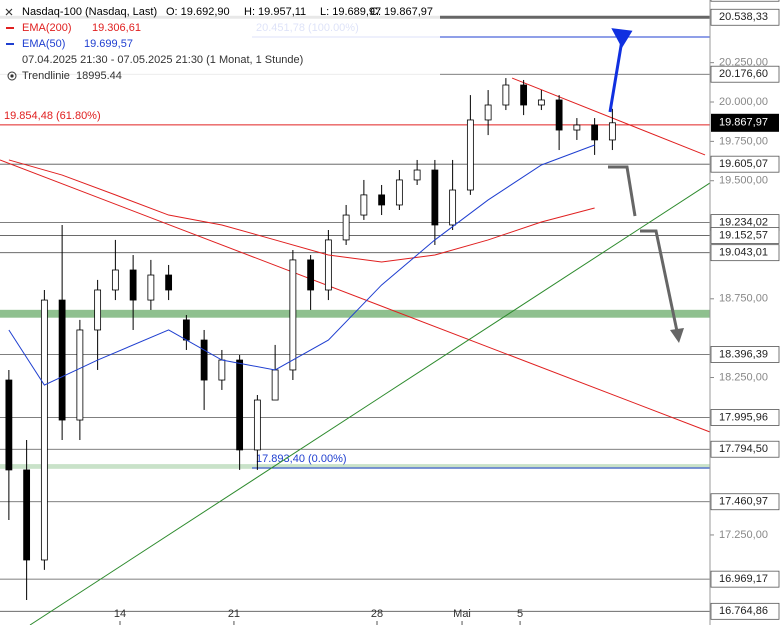  What do you see at coordinates (743, 223) in the screenshot?
I see `level-label: 19.234,02` at bounding box center [743, 223].